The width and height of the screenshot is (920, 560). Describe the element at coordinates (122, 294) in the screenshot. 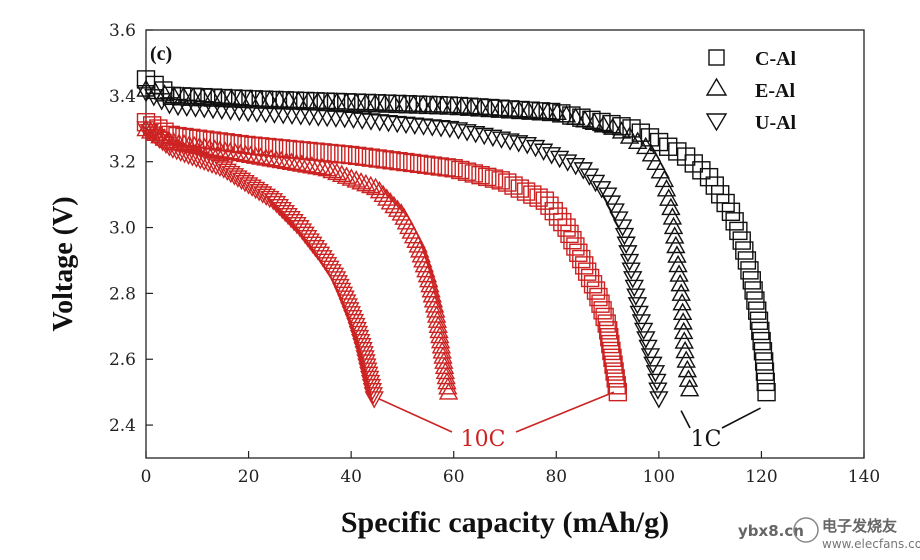

I see `y-tick-label: 2.8` at that location.